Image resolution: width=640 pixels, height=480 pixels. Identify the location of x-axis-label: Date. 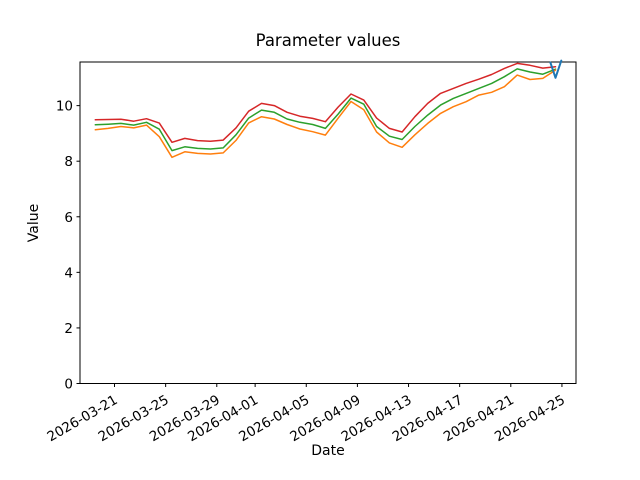
(327, 451).